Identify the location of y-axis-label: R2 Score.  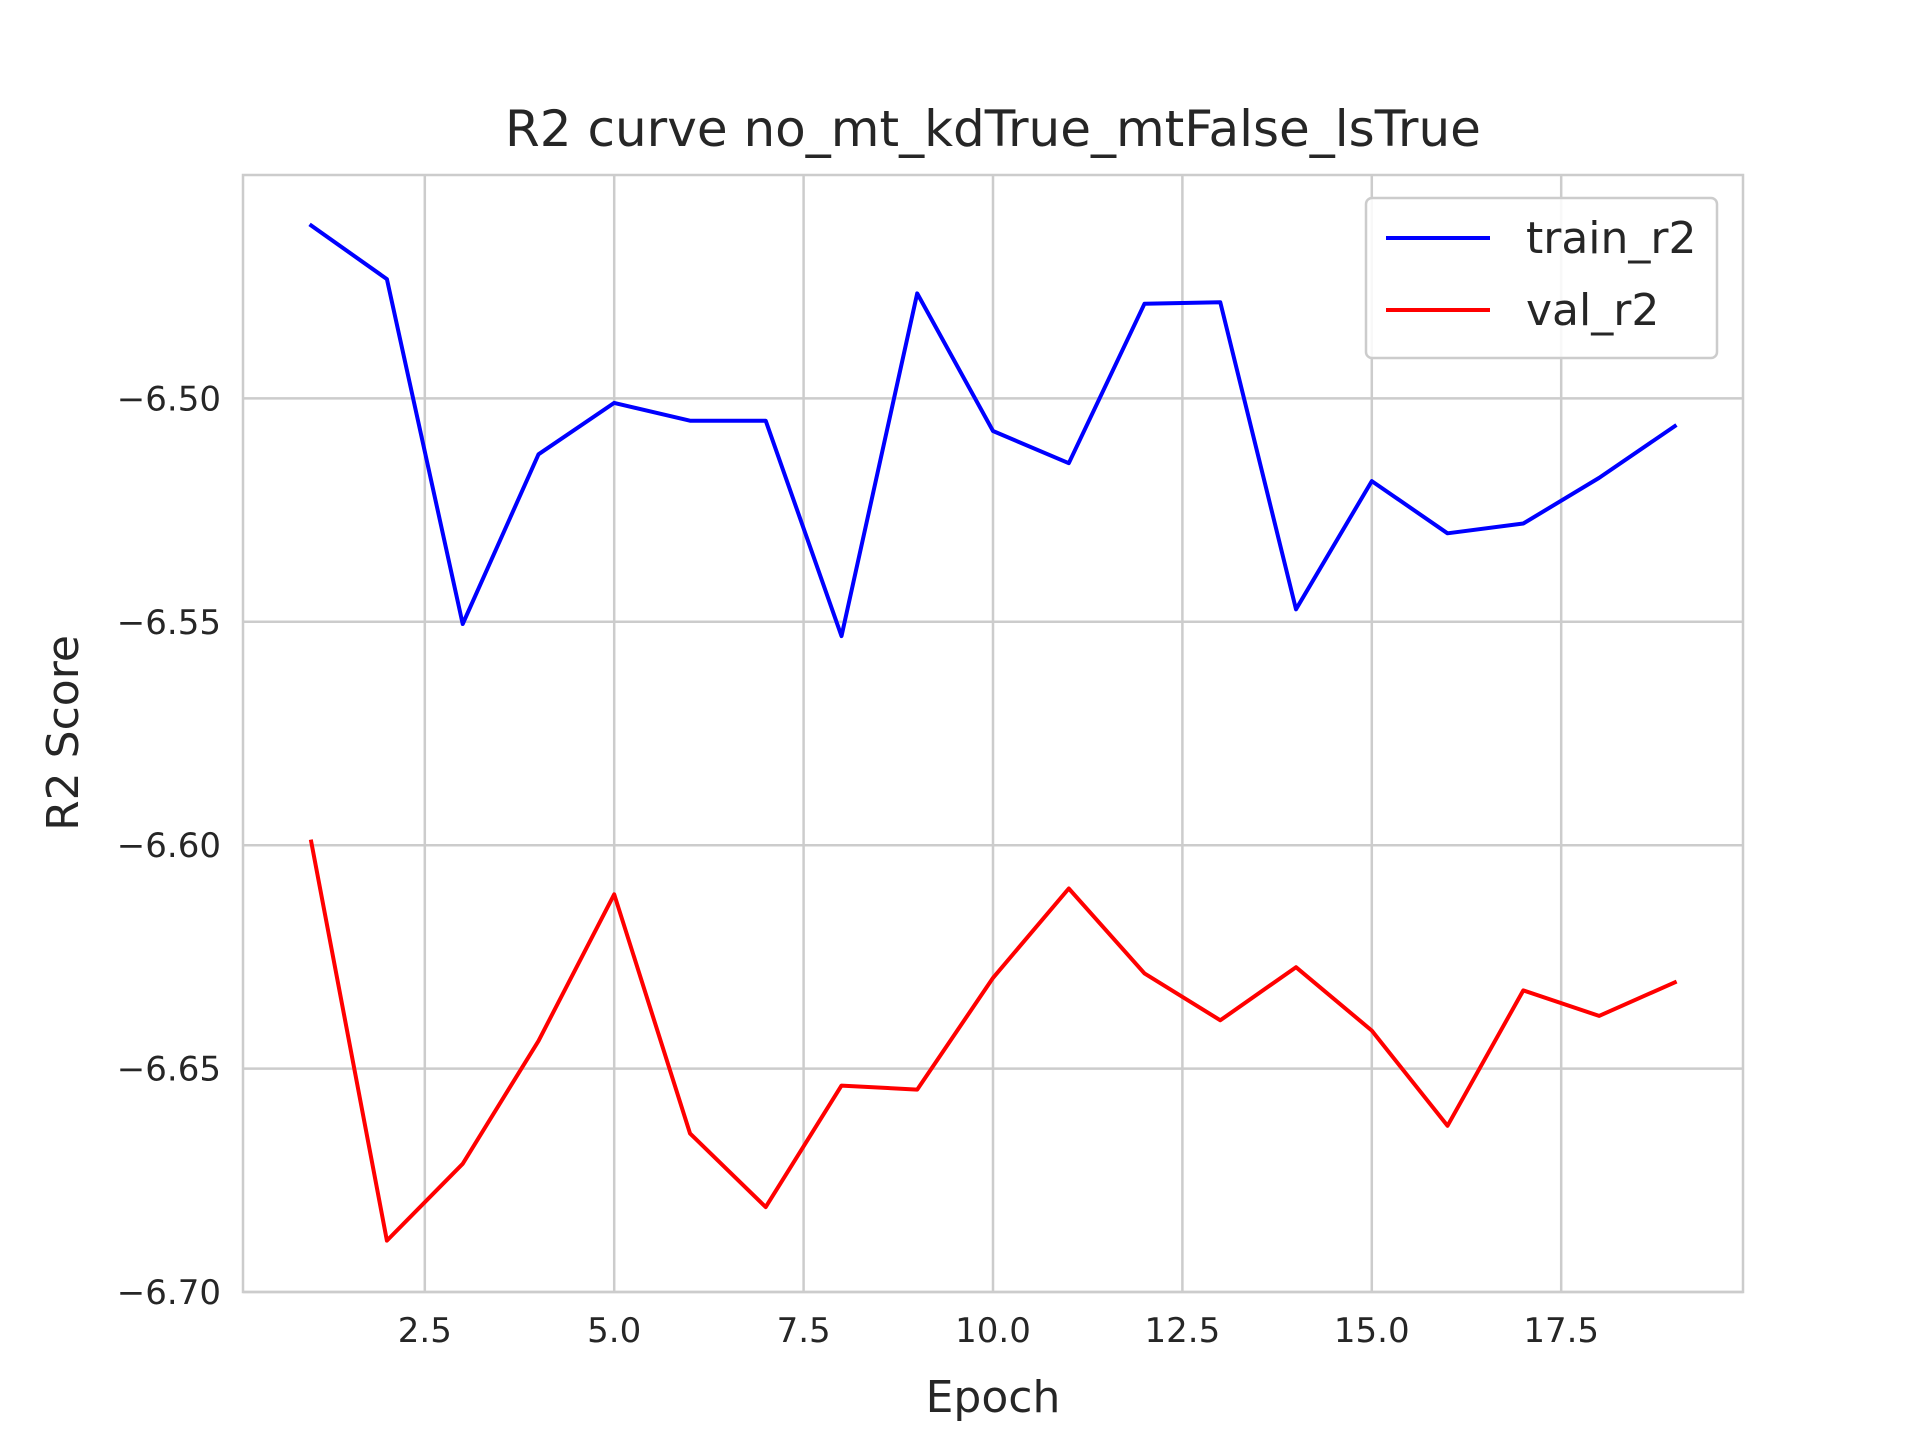
(63, 733).